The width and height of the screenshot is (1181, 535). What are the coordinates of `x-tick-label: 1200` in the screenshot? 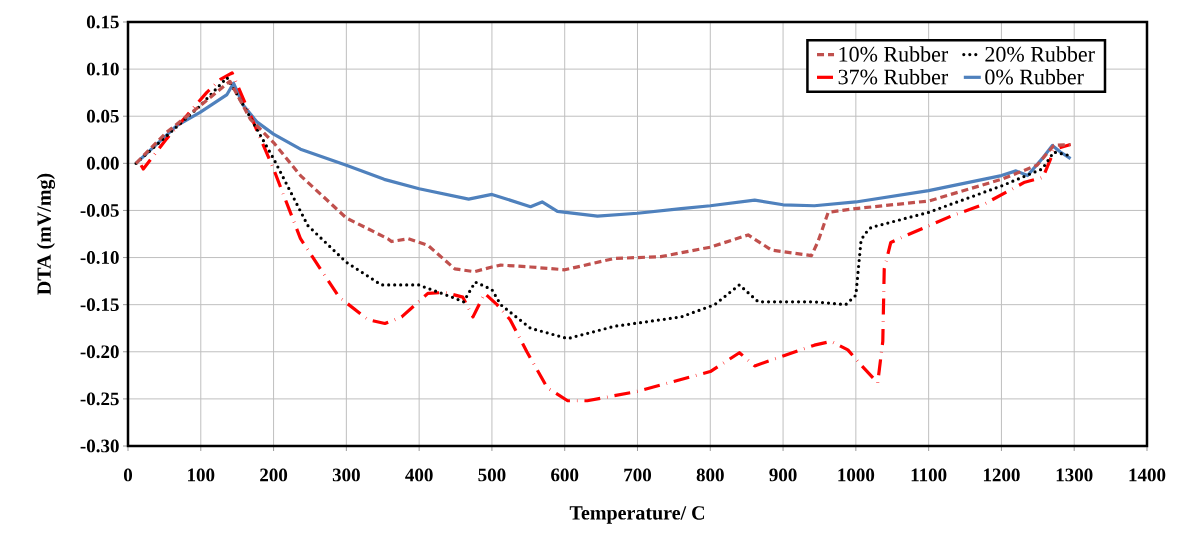 It's located at (1001, 475).